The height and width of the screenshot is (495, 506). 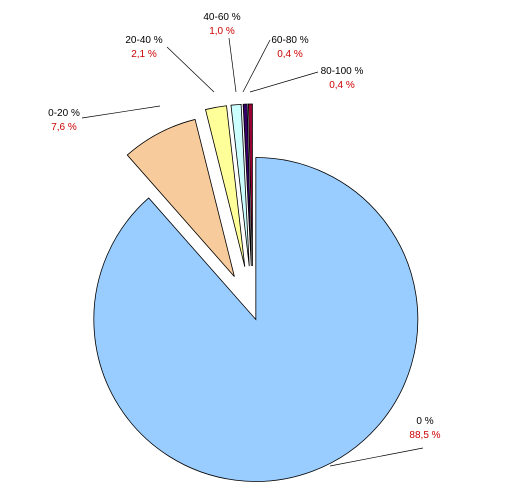 What do you see at coordinates (424, 435) in the screenshot?
I see `slice-value-label-1: 88,5 %` at bounding box center [424, 435].